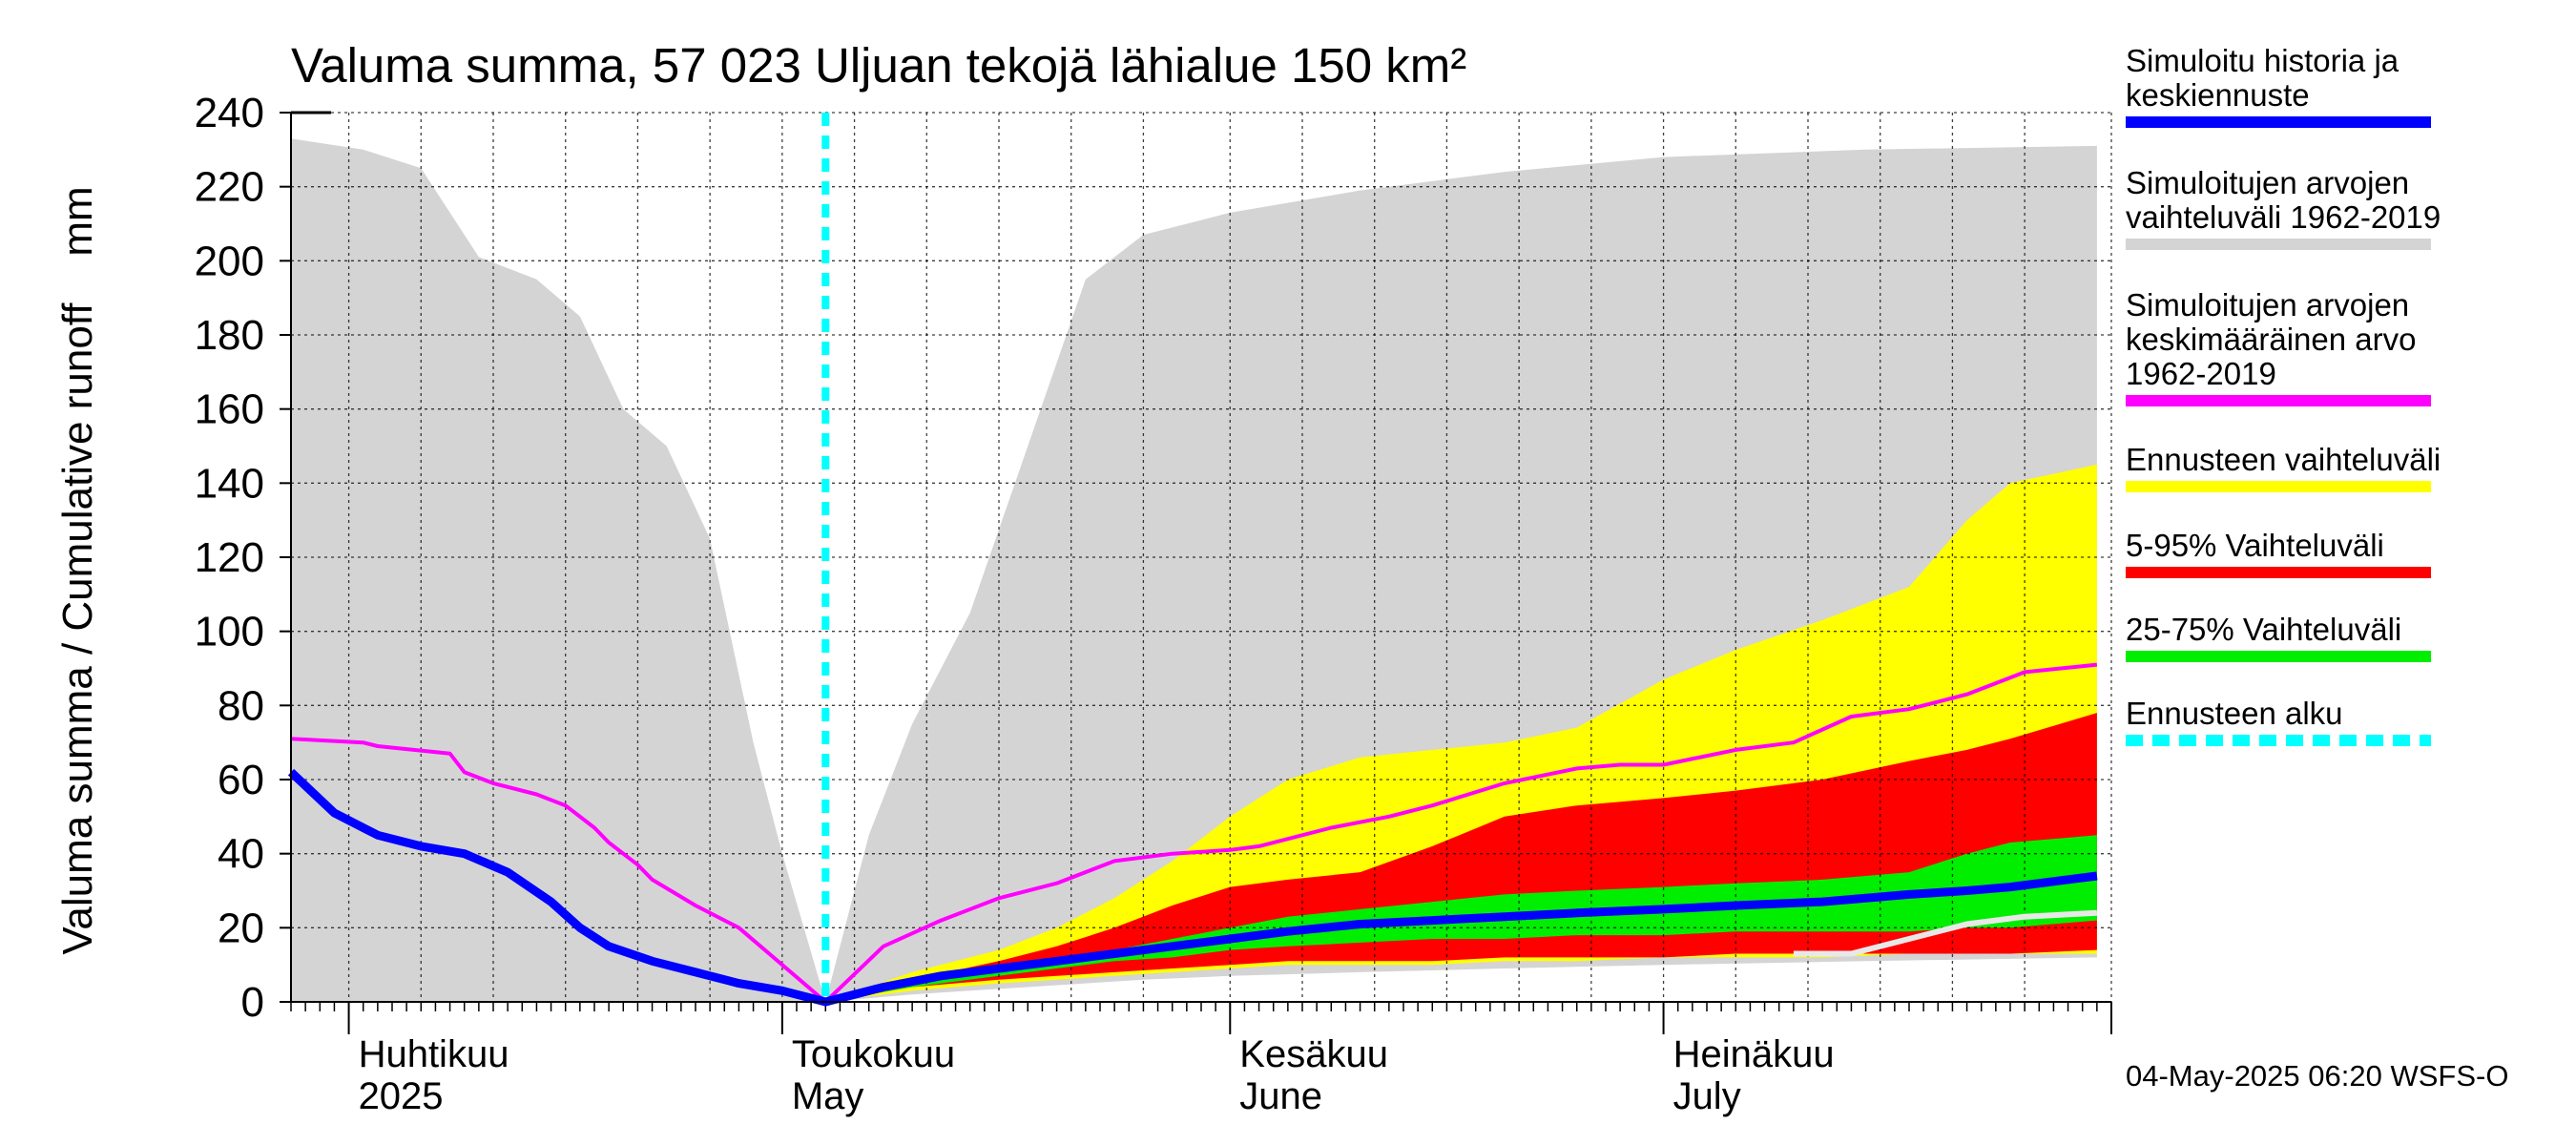 The height and width of the screenshot is (1145, 2576). What do you see at coordinates (229, 336) in the screenshot?
I see `y-tick-label: 180` at bounding box center [229, 336].